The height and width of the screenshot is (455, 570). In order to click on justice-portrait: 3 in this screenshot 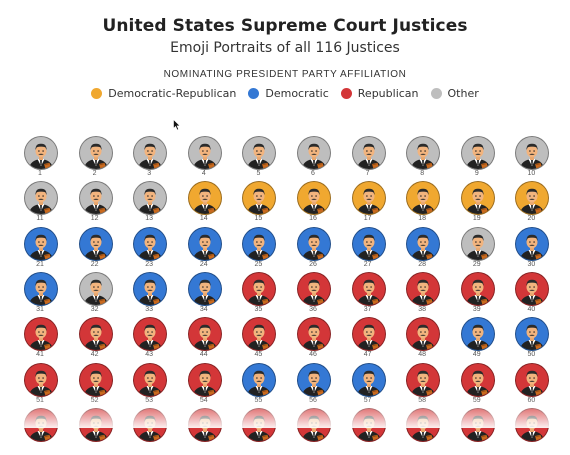, I will do `click(151, 159)`.